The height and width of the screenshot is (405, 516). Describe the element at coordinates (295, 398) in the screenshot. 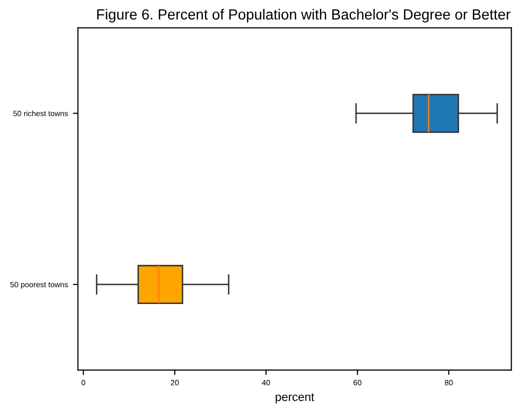

I see `x-axis-title: percent` at that location.